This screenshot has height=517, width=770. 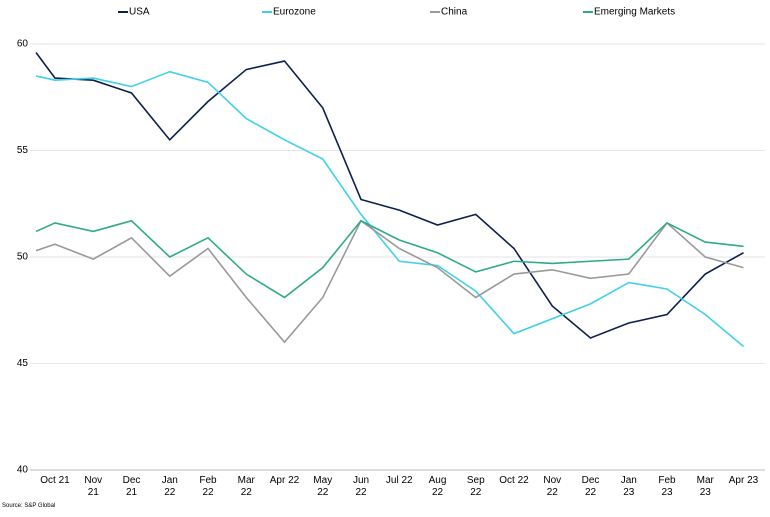 What do you see at coordinates (23, 470) in the screenshot?
I see `y-tick-label: 40` at bounding box center [23, 470].